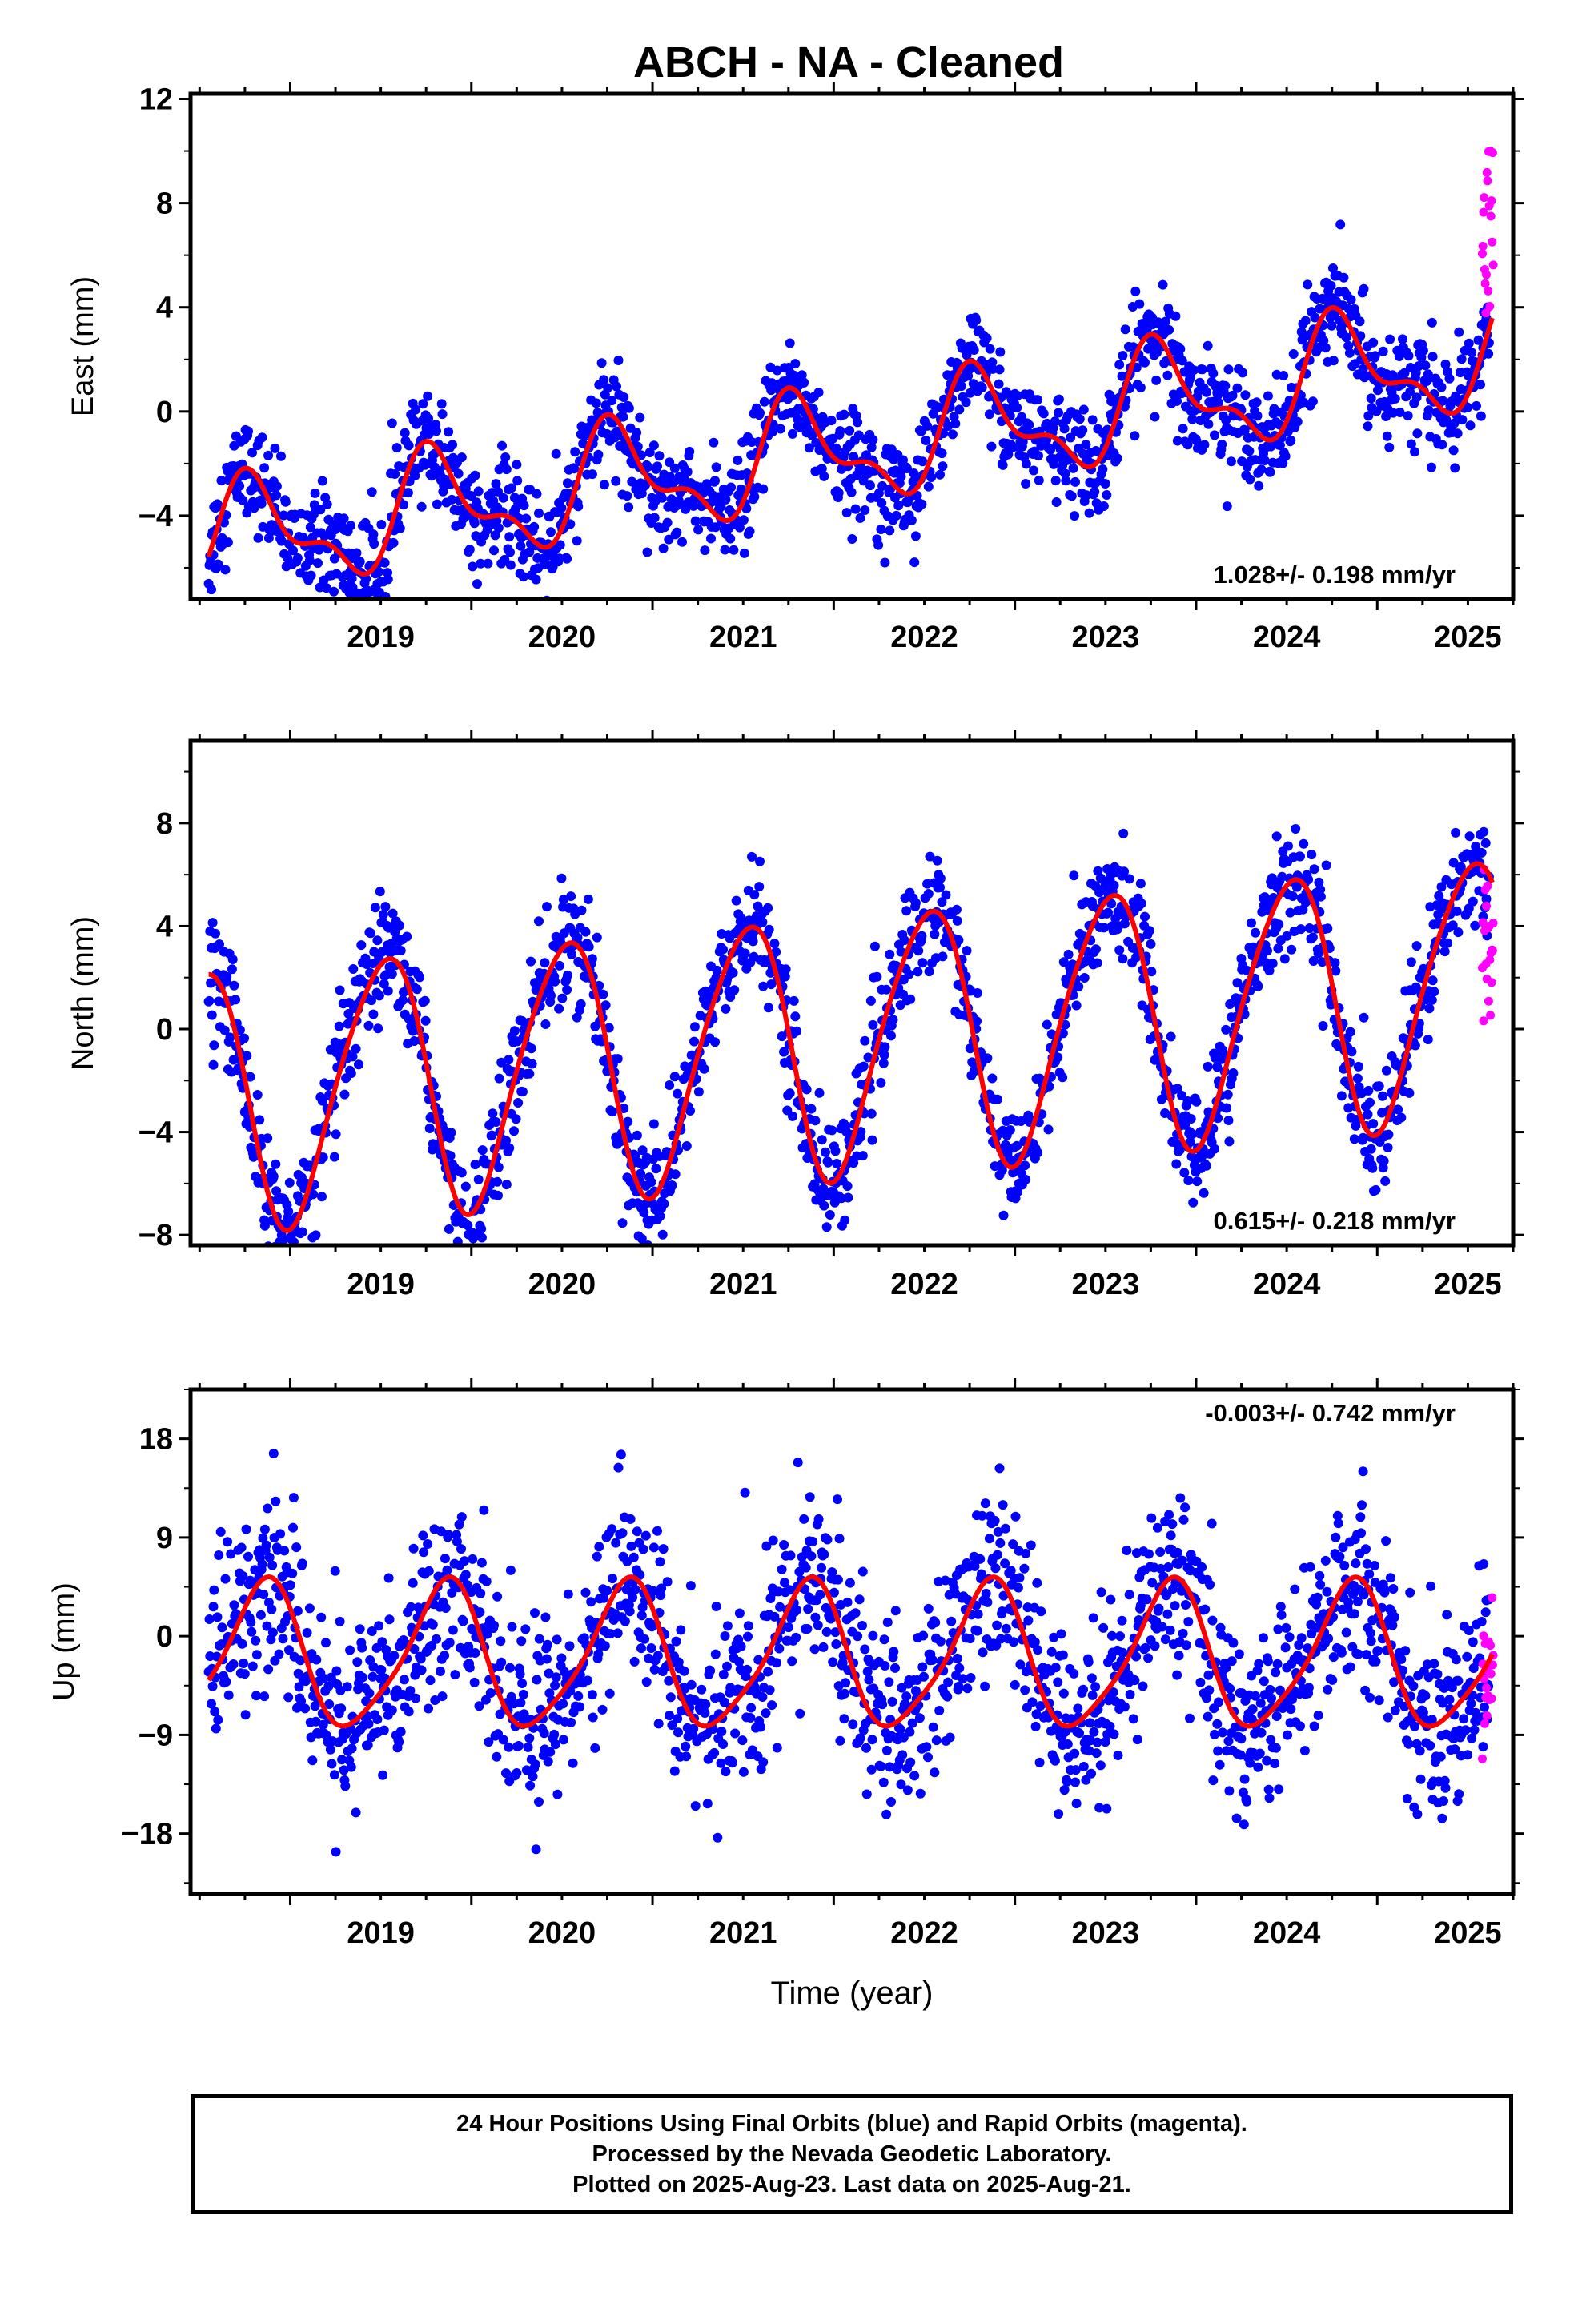  Describe the element at coordinates (1335, 575) in the screenshot. I see `rate-label: 1.028+/- 0.198 mm/yr` at that location.